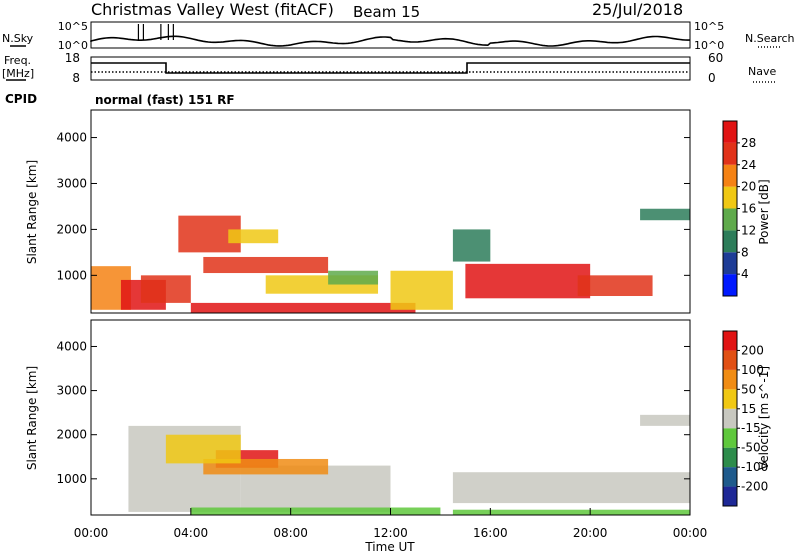  I want to click on noise-tick-left-bottom: 10^0, so click(73, 45).